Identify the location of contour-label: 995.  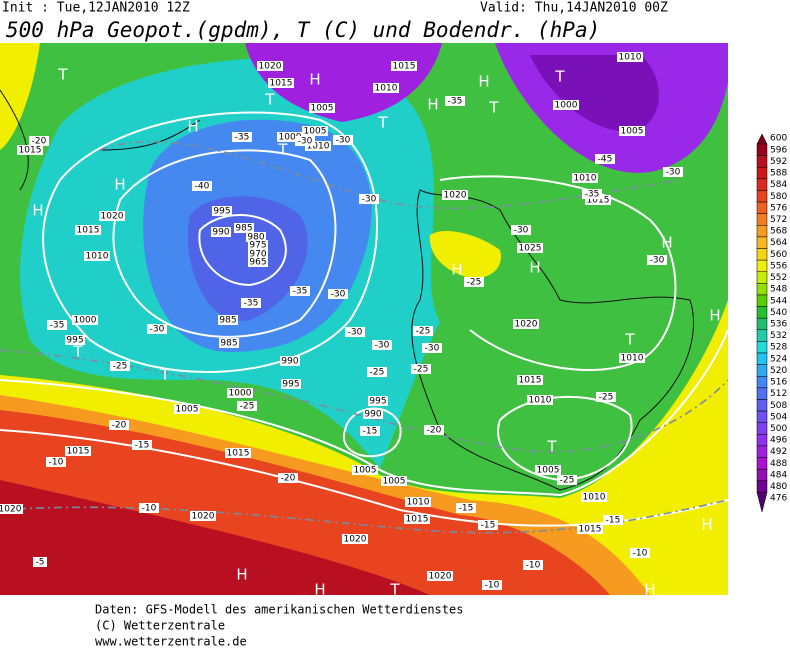
(290, 385).